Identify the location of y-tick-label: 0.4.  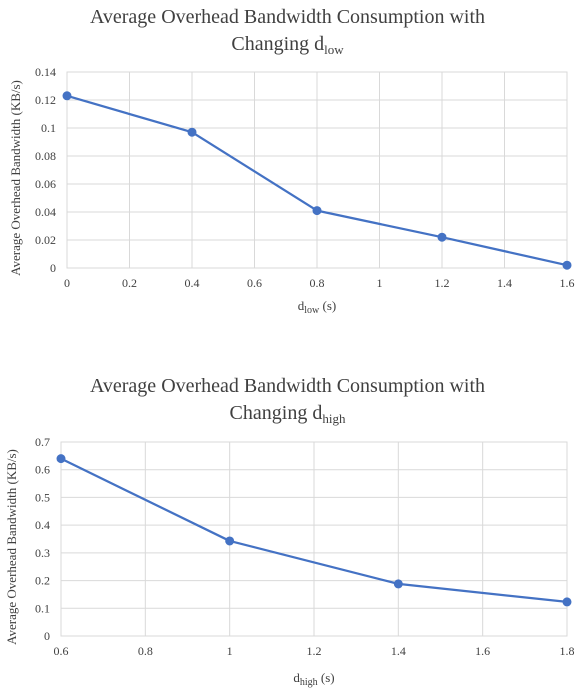
(42, 525).